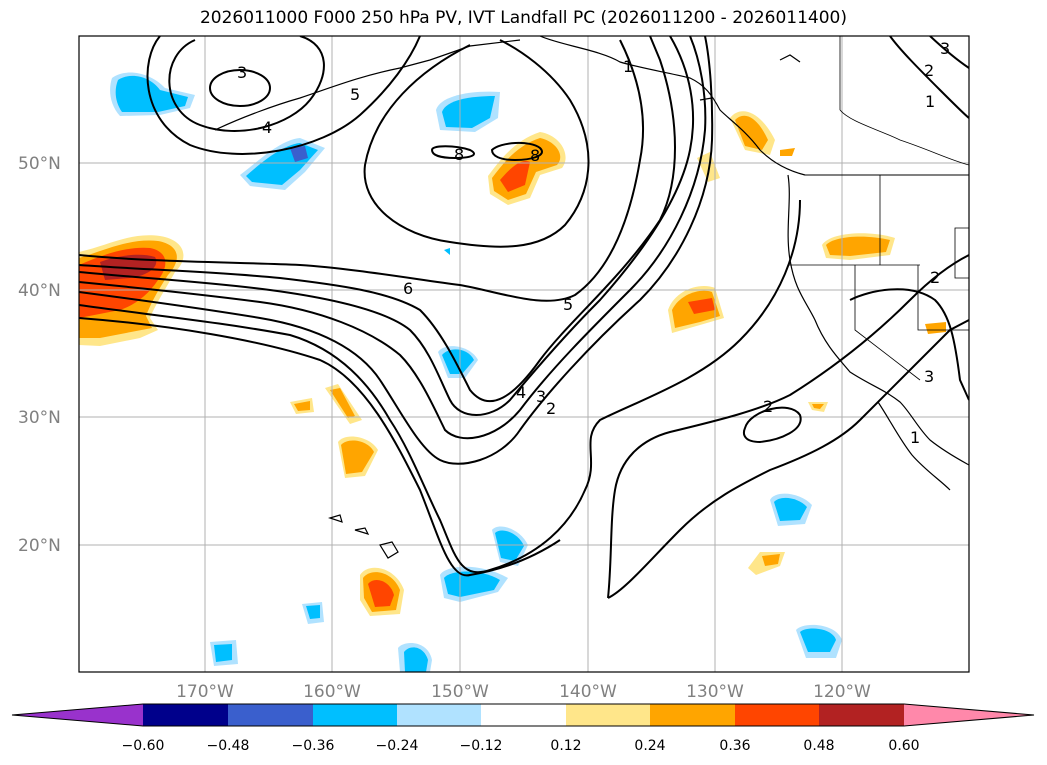 The height and width of the screenshot is (765, 1047). Describe the element at coordinates (397, 746) in the screenshot. I see `svg-text: −0.24` at that location.